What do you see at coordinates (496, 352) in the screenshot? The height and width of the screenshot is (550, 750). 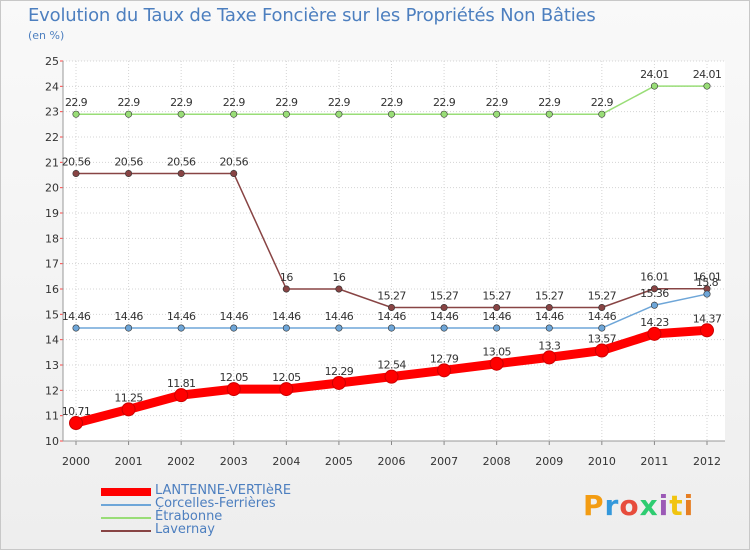 I see `data-label: 13.05` at bounding box center [496, 352].